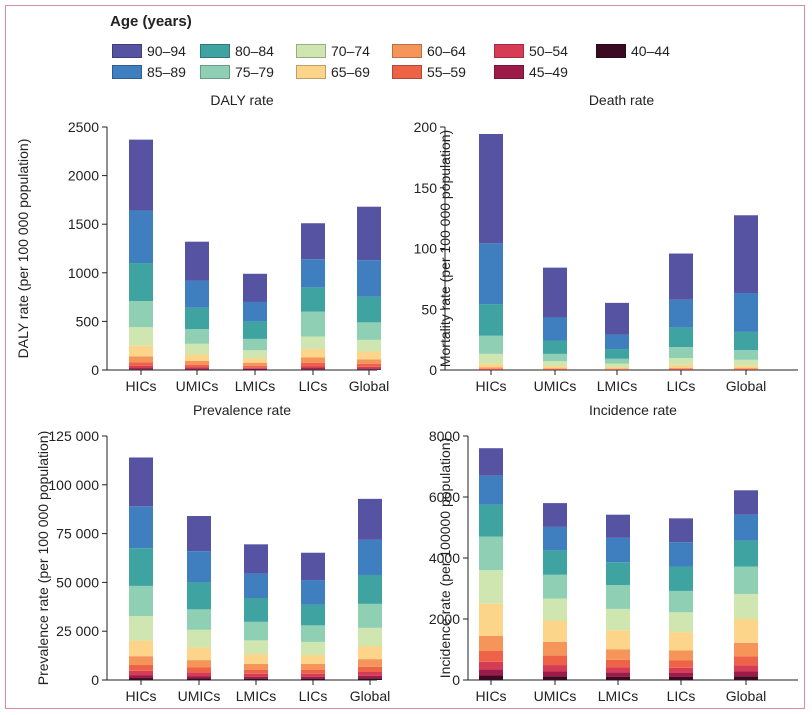 This screenshot has height=715, width=812. Describe the element at coordinates (650, 51) in the screenshot. I see `legend-label: 40–44` at that location.